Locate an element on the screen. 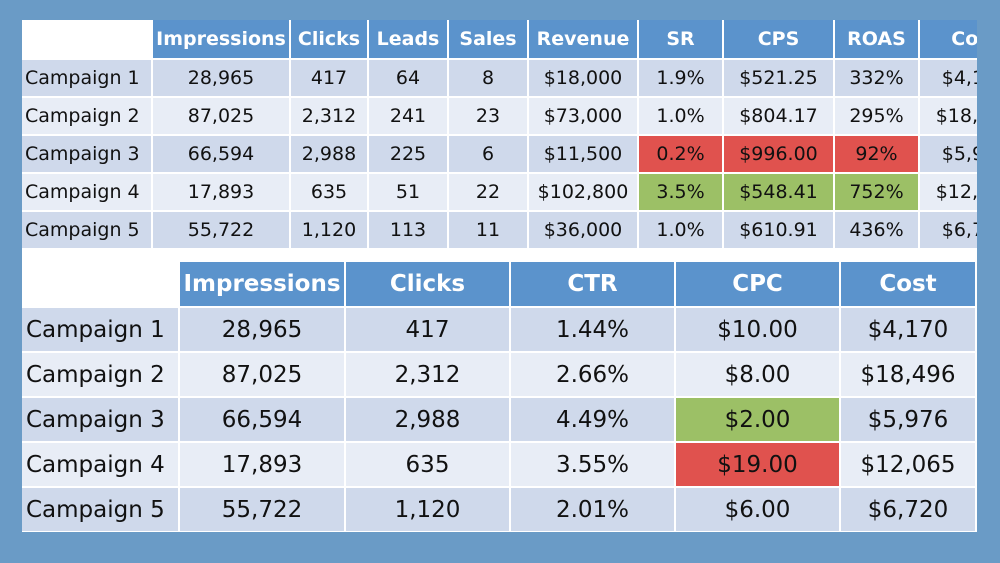 The image size is (1000, 563). cell-leads: 51 is located at coordinates (409, 191).